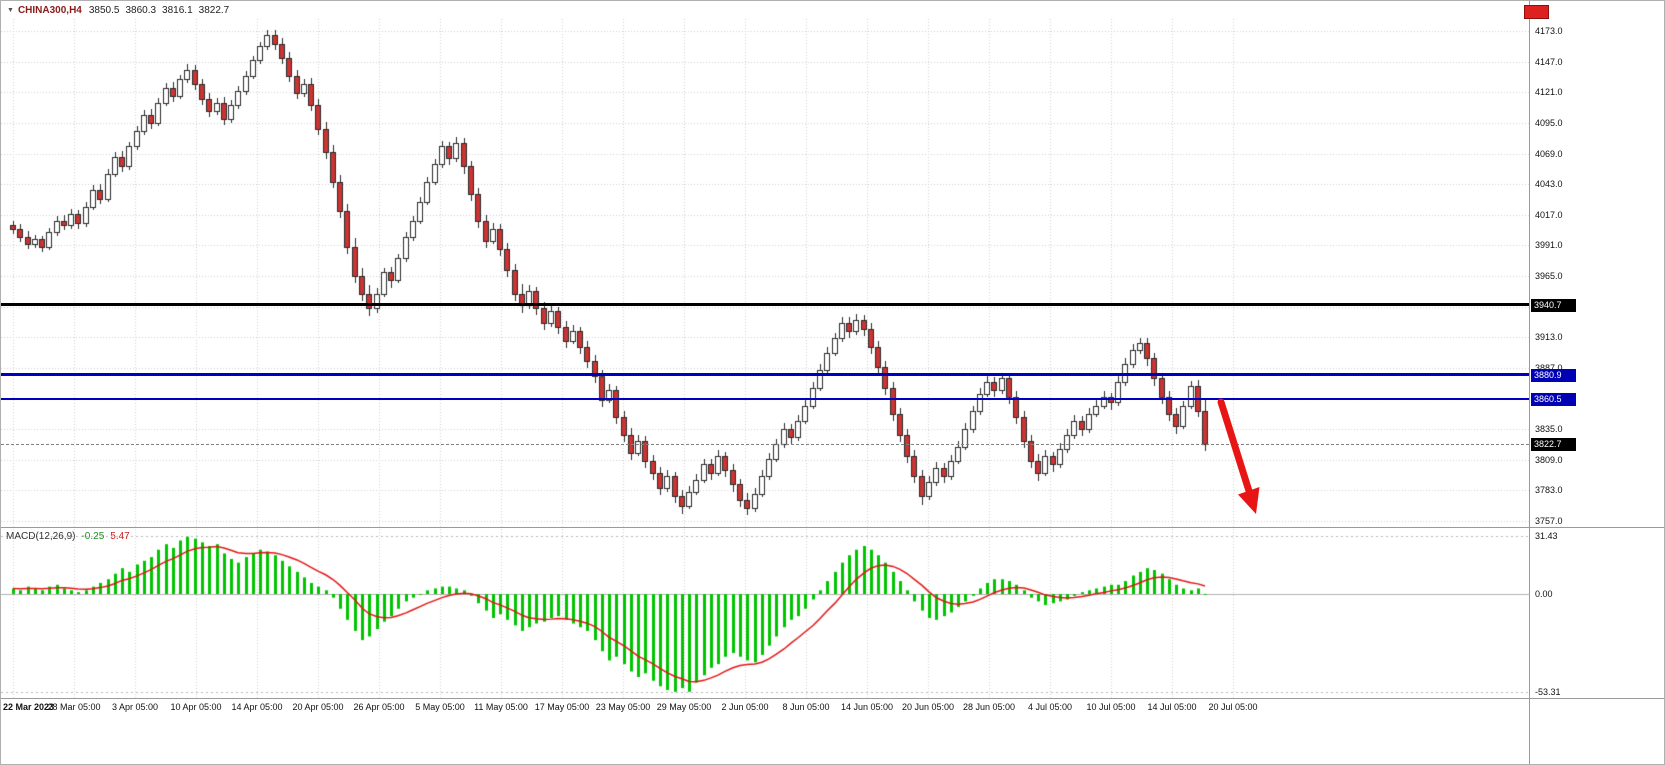 Image resolution: width=1665 pixels, height=765 pixels. I want to click on symbol-label: CHINA300,H4, so click(49, 10).